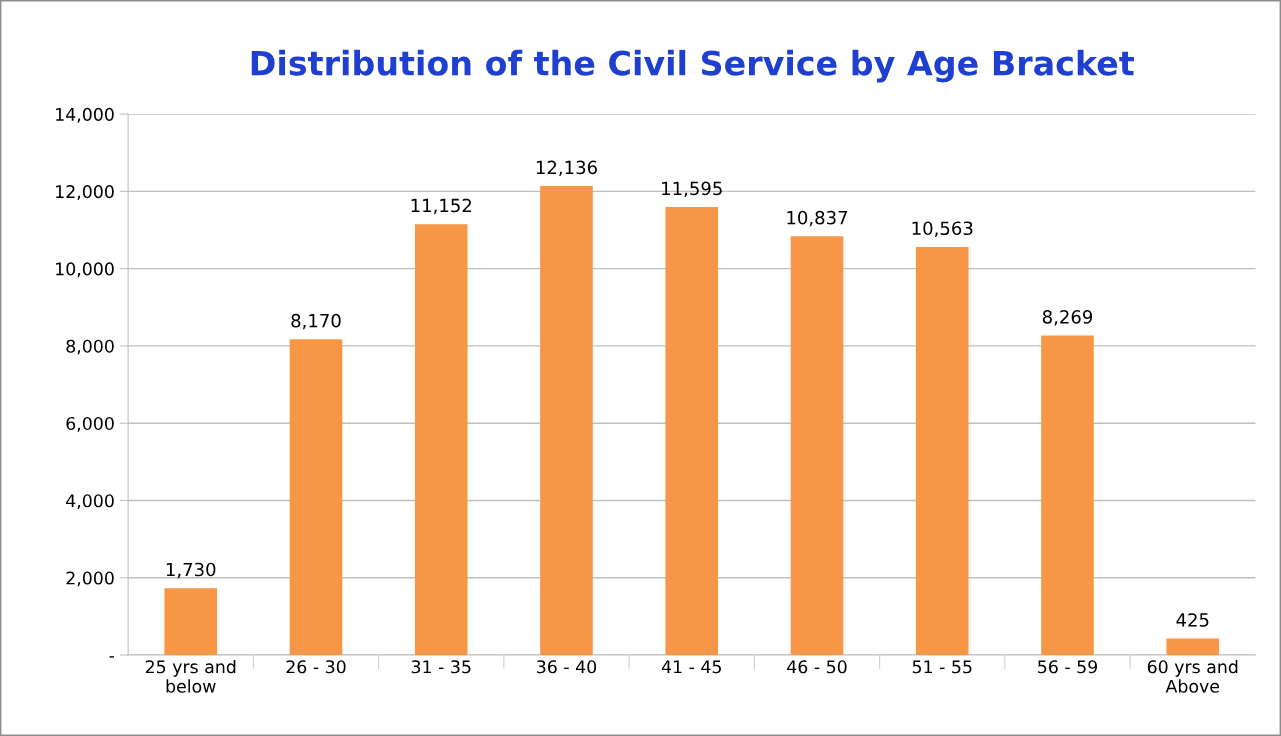 The height and width of the screenshot is (736, 1281). I want to click on y-tick-label: 10,000, so click(85, 270).